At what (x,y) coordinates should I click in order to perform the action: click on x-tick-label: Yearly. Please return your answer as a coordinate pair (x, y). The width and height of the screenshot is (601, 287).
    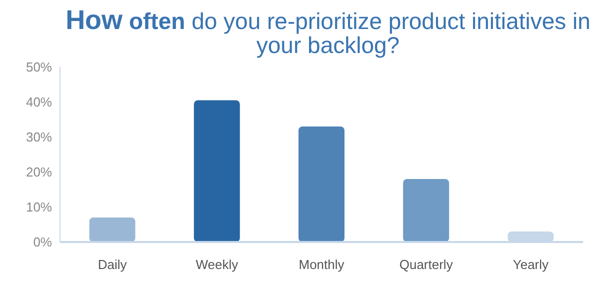
    Looking at the image, I should click on (531, 264).